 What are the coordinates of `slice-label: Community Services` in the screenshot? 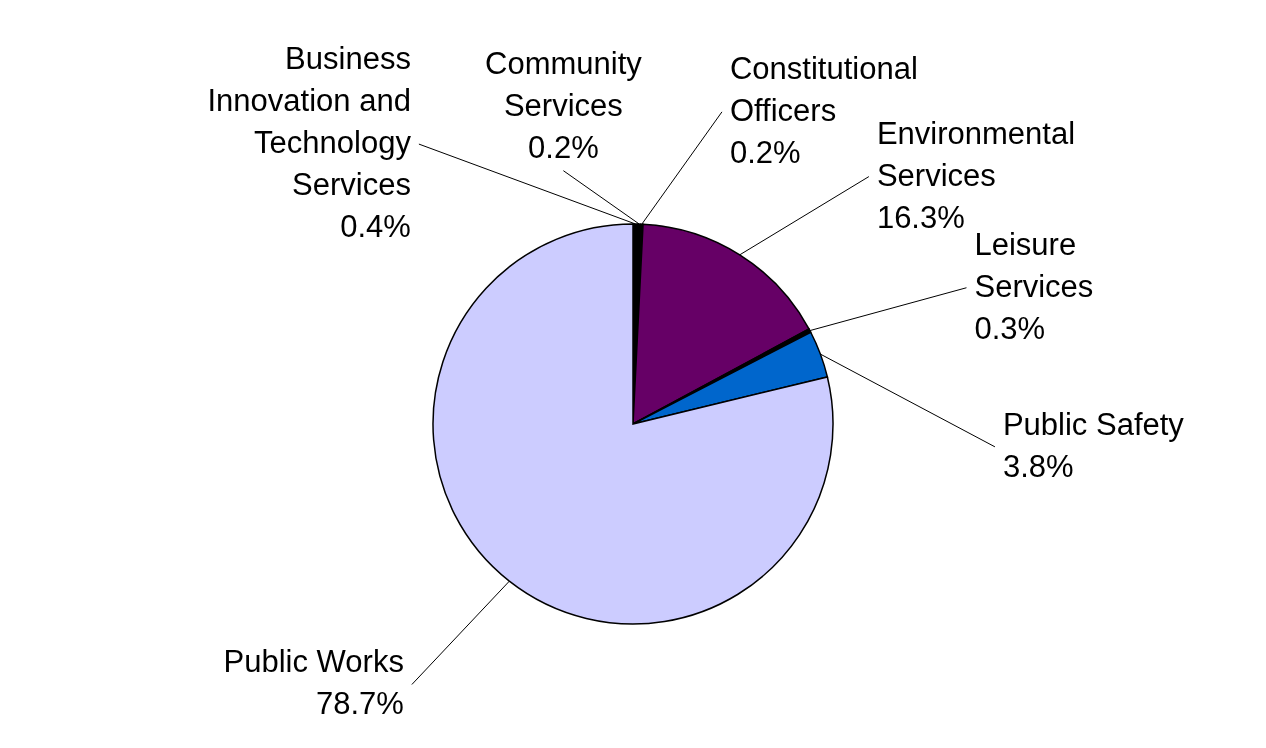 It's located at (563, 84).